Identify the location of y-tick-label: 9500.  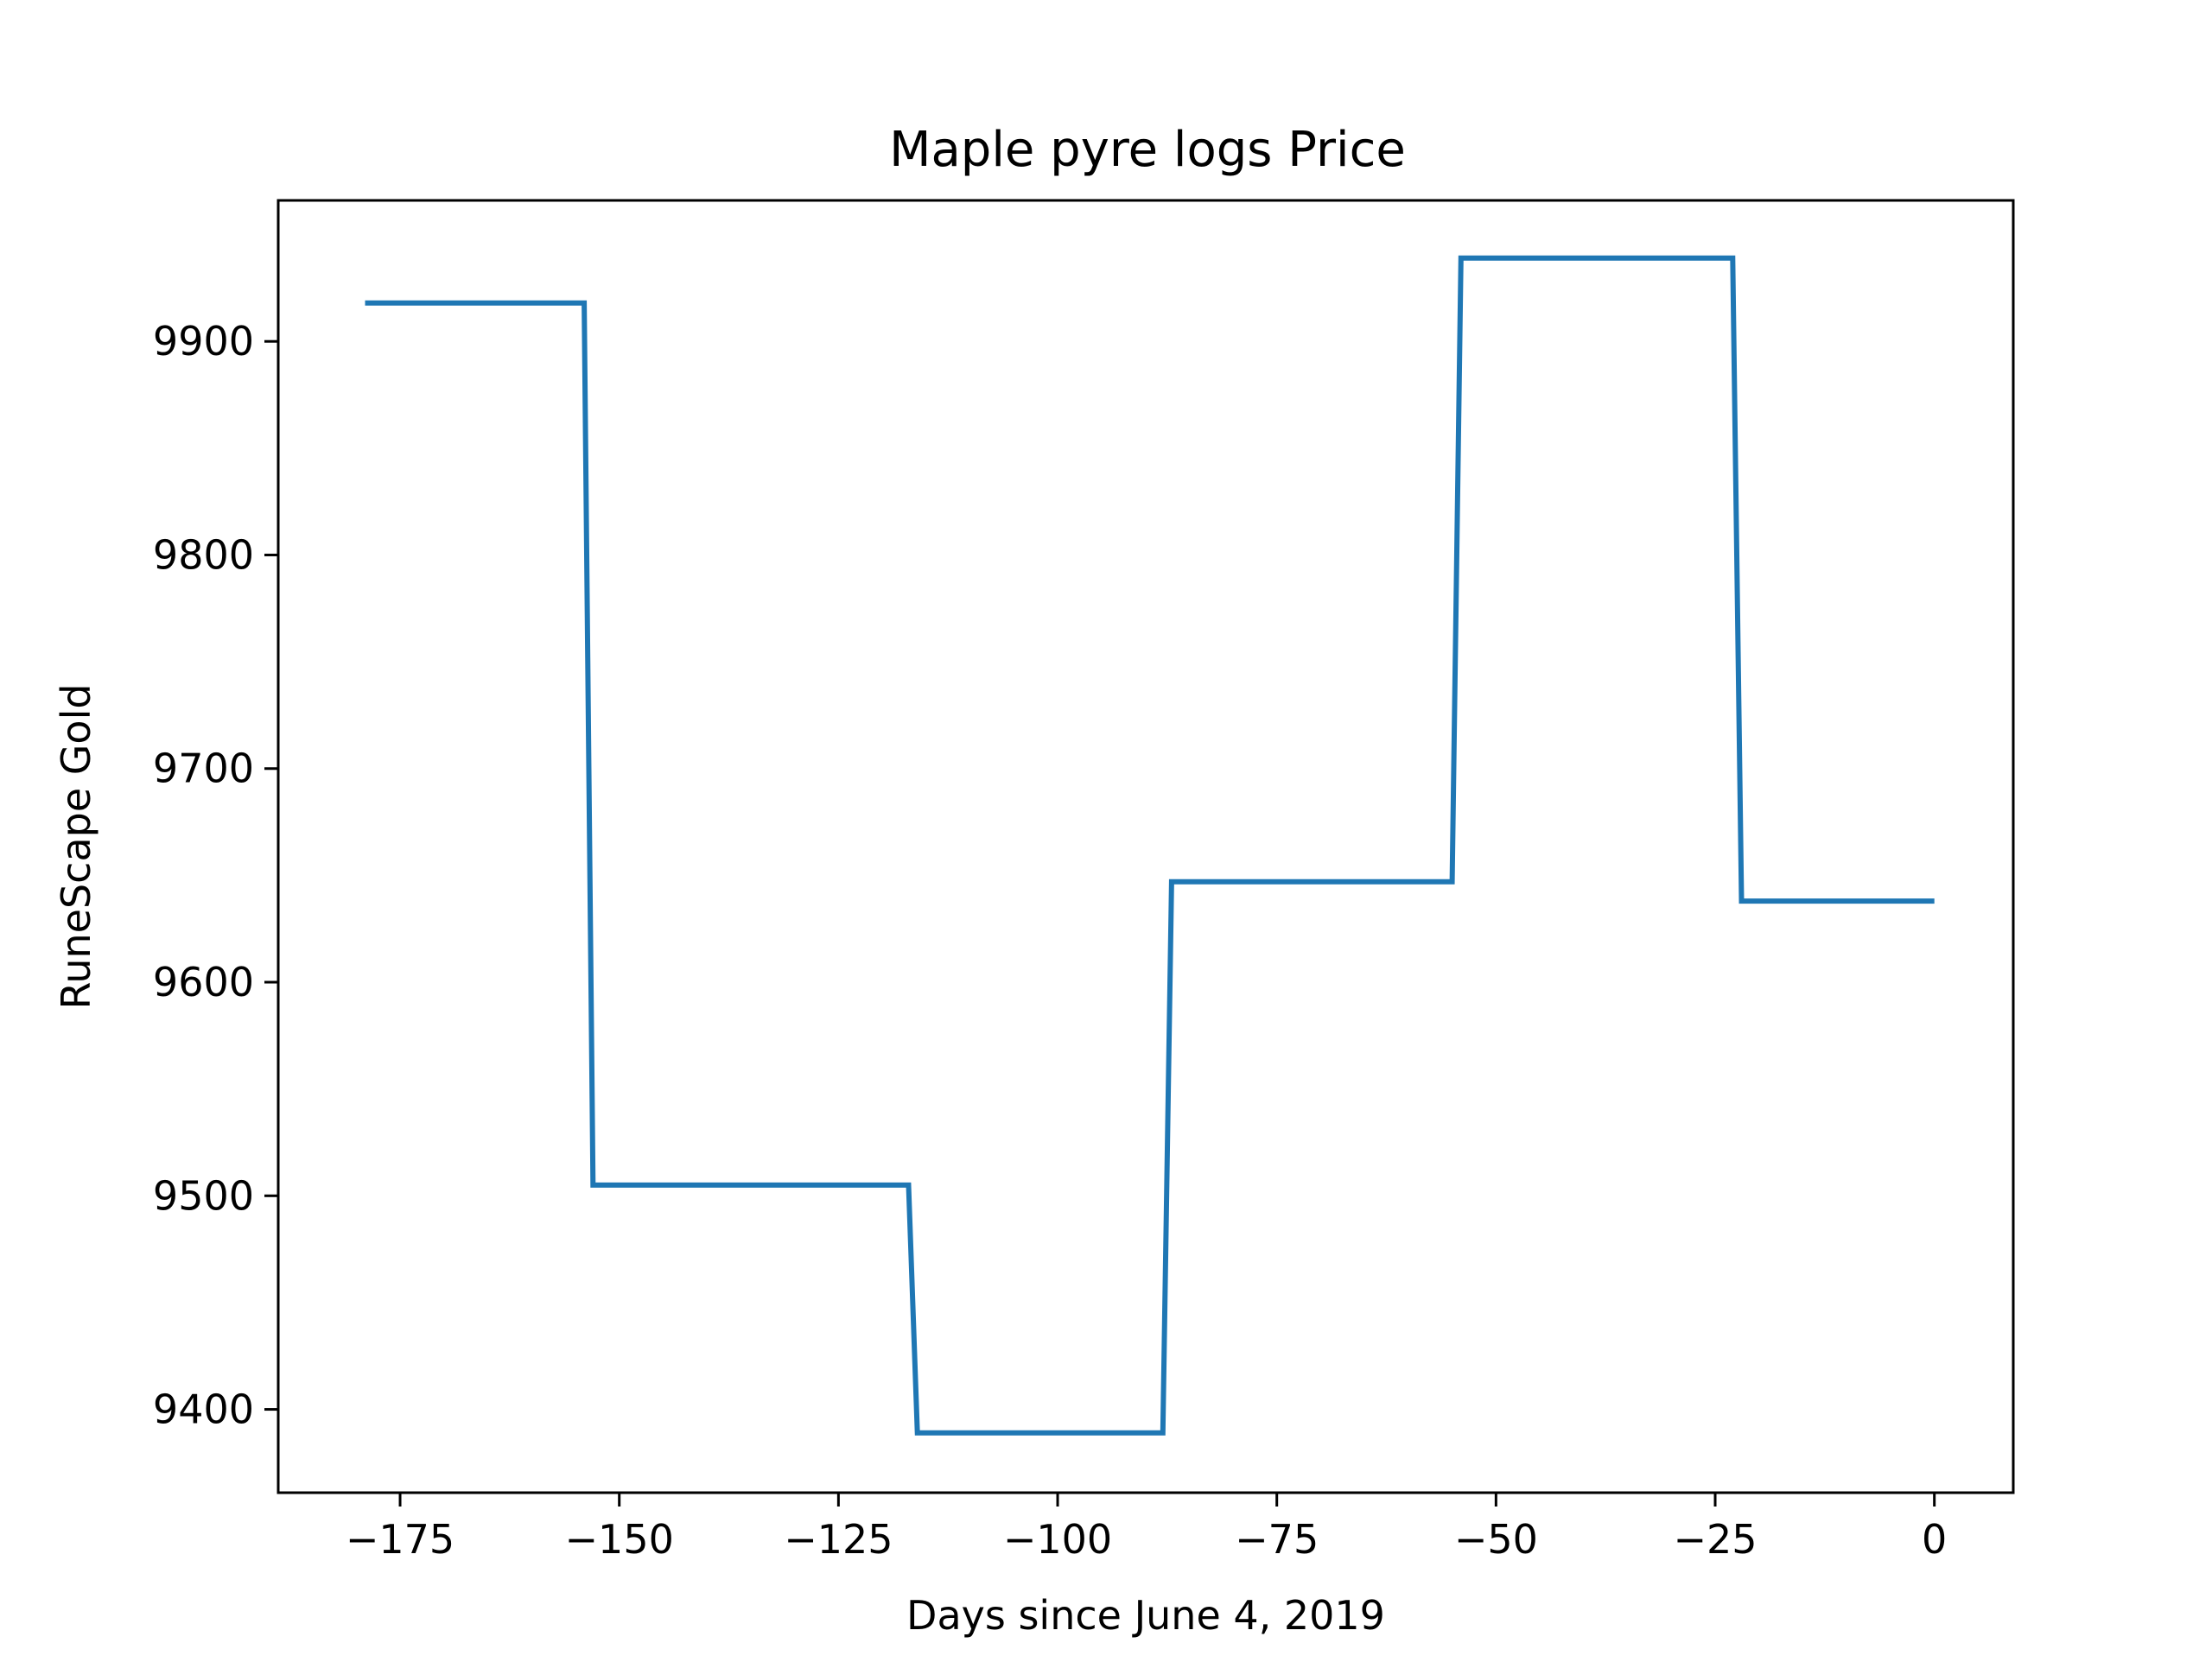
(203, 1195).